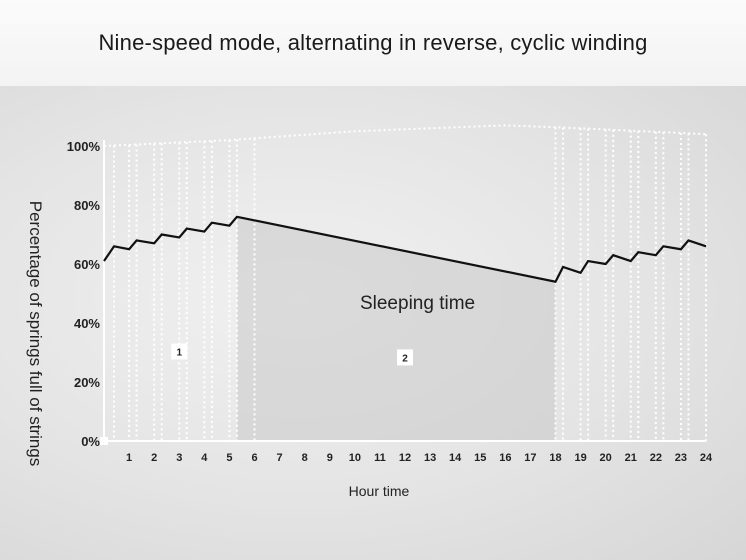 The height and width of the screenshot is (560, 746). I want to click on x-tick-label: 14, so click(455, 458).